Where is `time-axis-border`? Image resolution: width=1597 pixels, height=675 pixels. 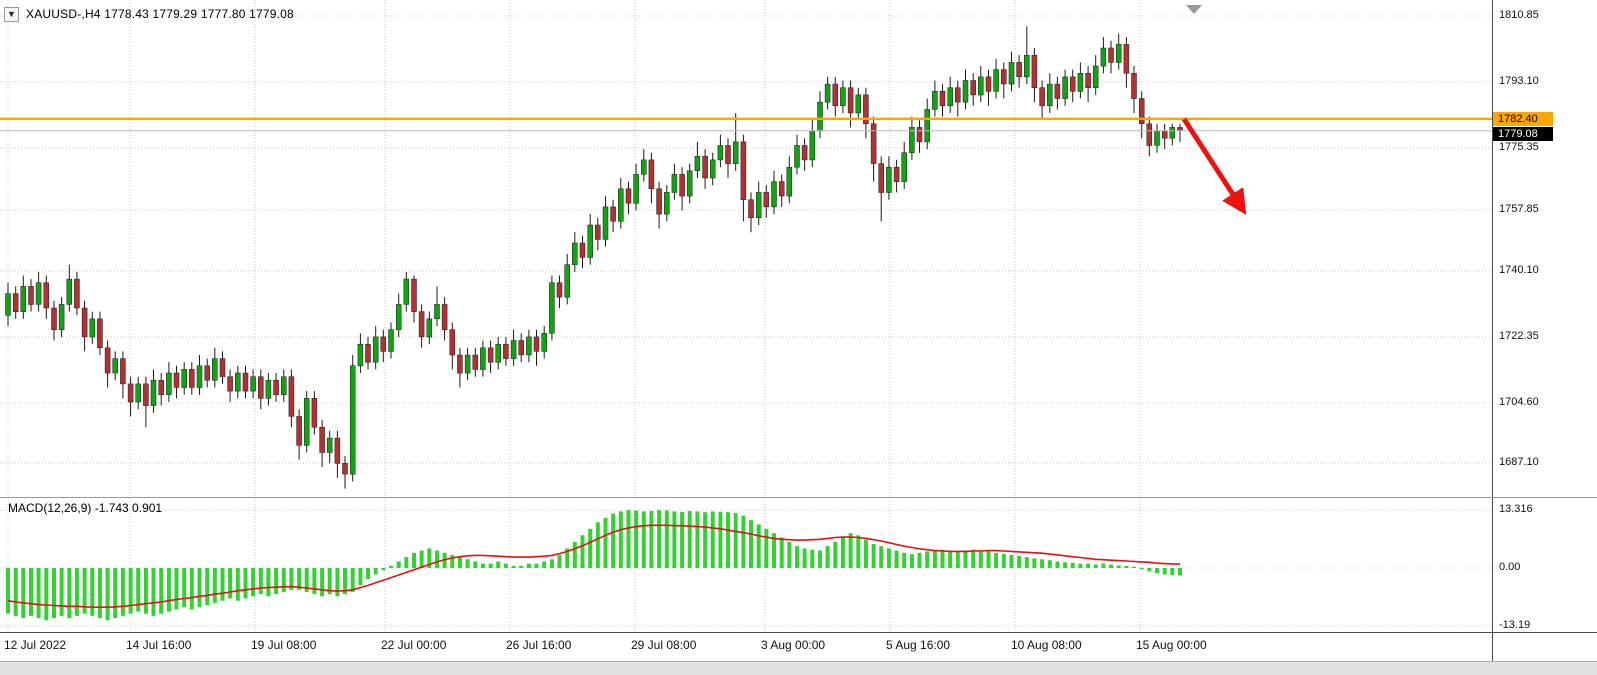 time-axis-border is located at coordinates (798, 632).